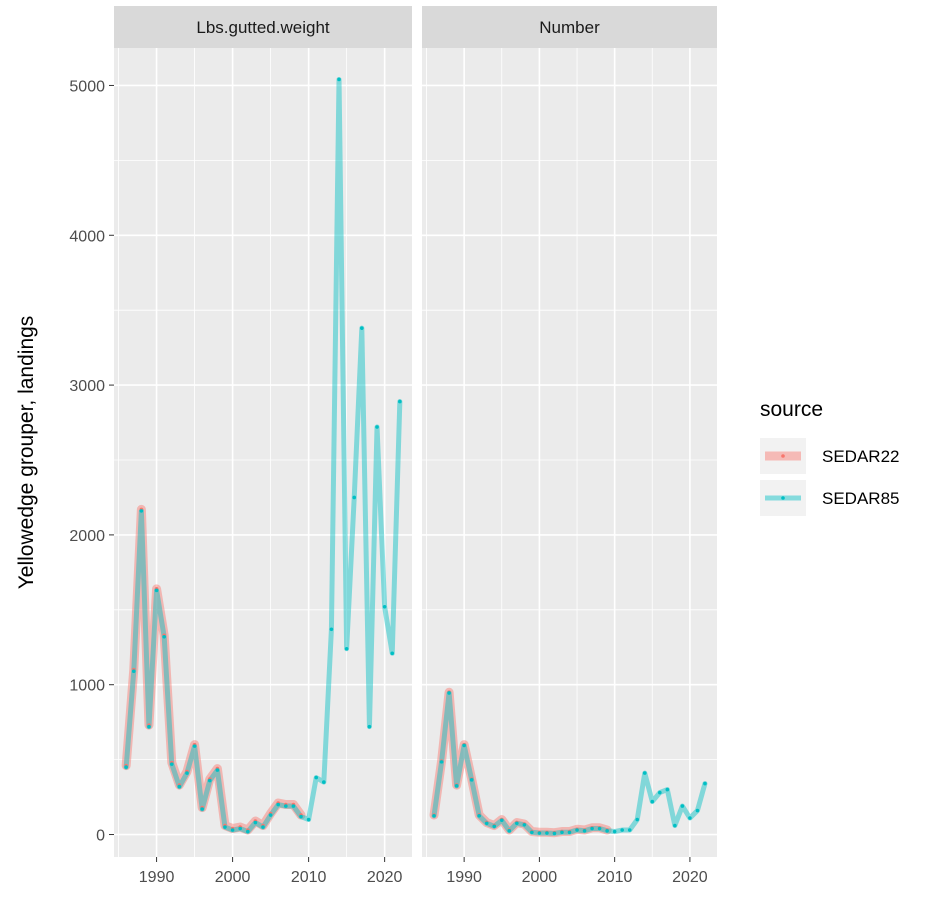 The height and width of the screenshot is (903, 934). I want to click on strip-label: Lbs.gutted.weight, so click(263, 27).